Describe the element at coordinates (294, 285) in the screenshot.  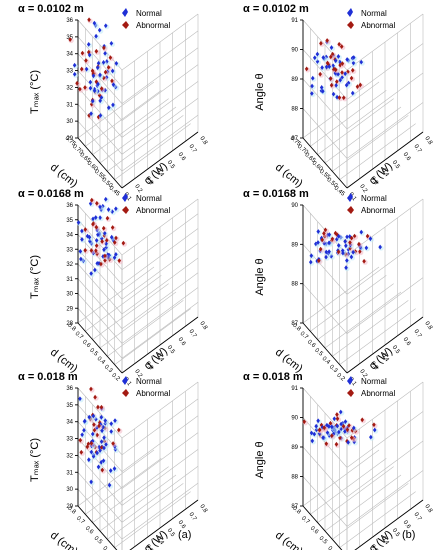
I see `z-tick-label: 88` at that location.